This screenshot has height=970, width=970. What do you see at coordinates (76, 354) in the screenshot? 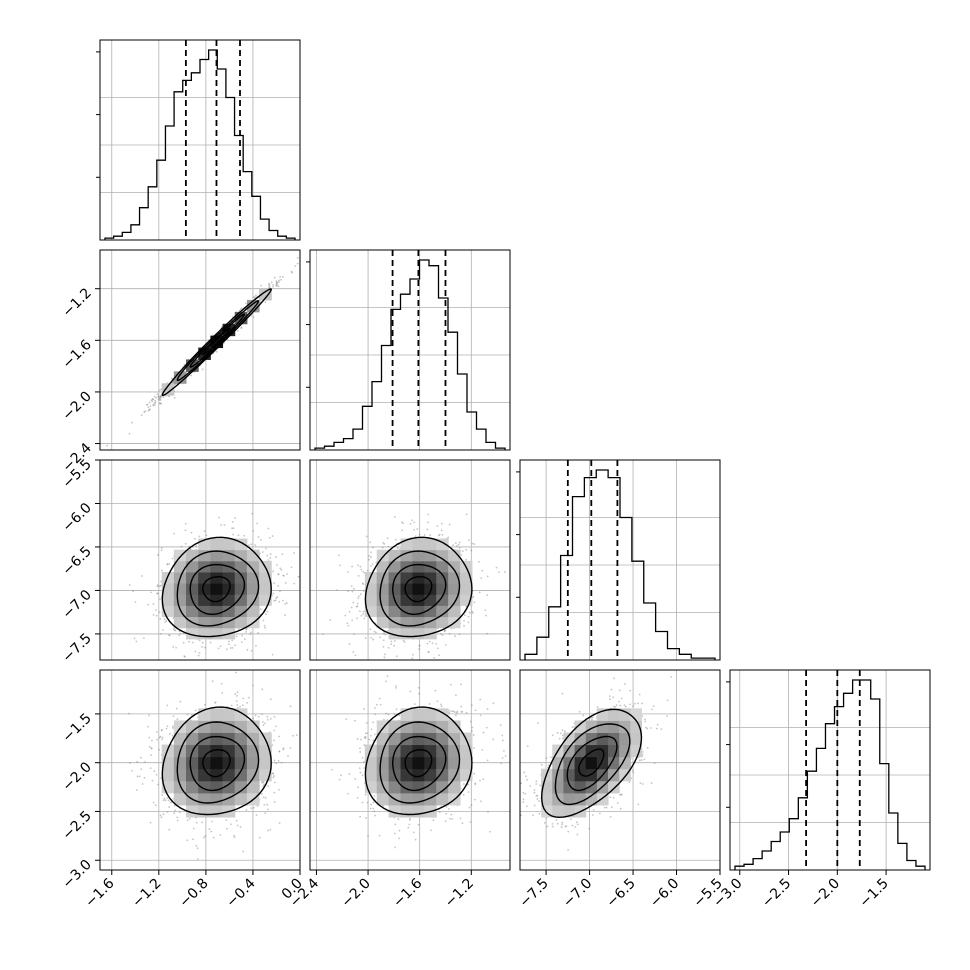
I see `y-tick-label: −1.6` at bounding box center [76, 354].